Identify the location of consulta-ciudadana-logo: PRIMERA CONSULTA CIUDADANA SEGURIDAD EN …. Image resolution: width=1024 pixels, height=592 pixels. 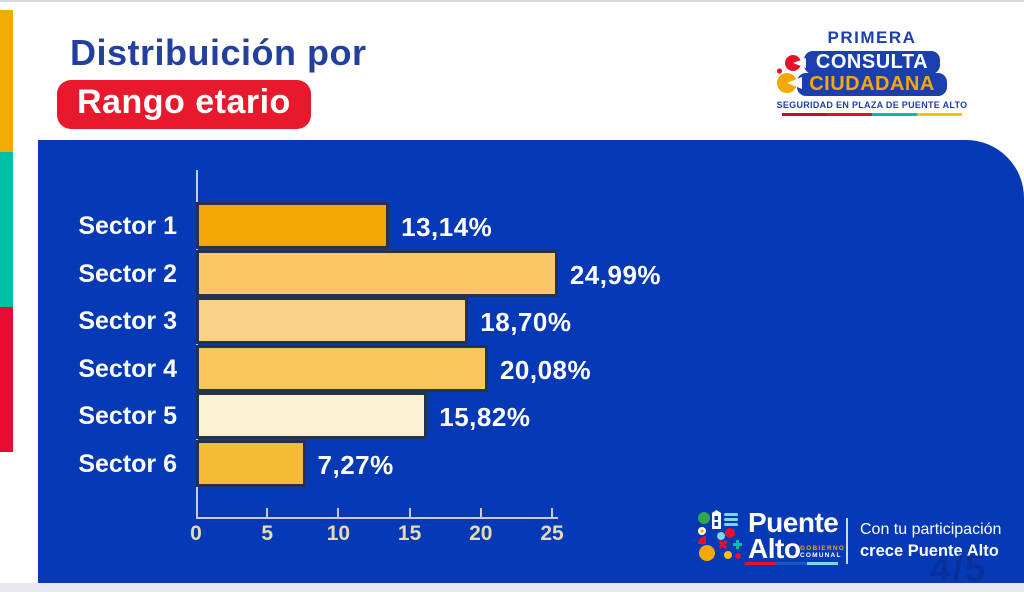
(872, 72).